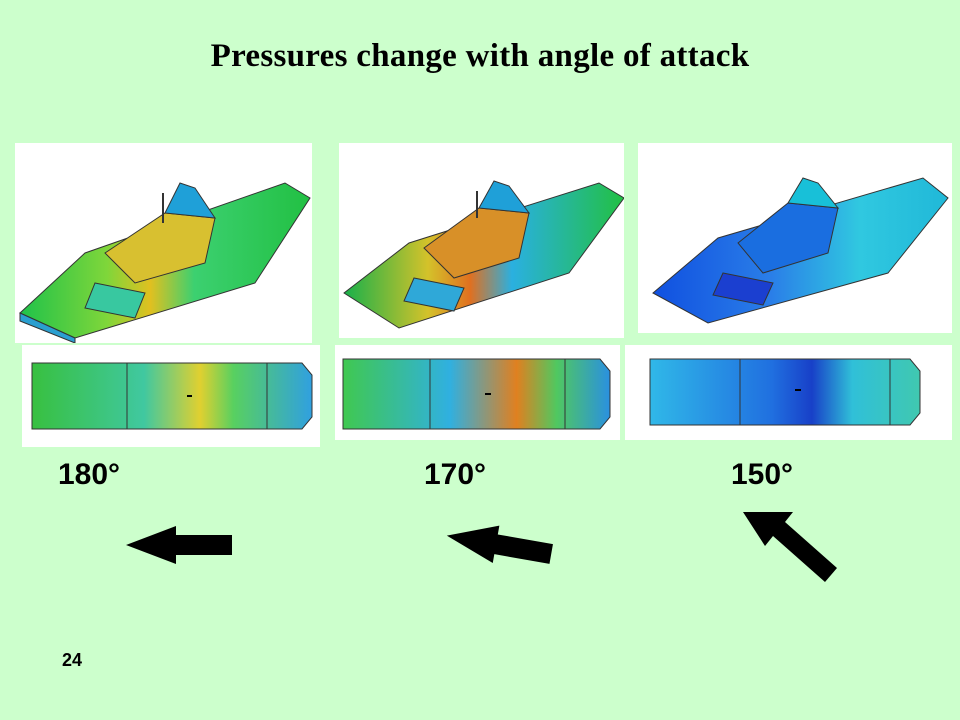  Describe the element at coordinates (455, 474) in the screenshot. I see `angle-label-170: 170°` at that location.